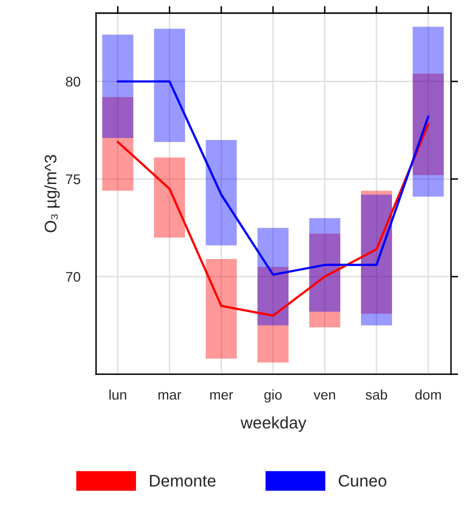 The image size is (464, 505). Describe the element at coordinates (73, 277) in the screenshot. I see `y-tick-label: 70` at that location.